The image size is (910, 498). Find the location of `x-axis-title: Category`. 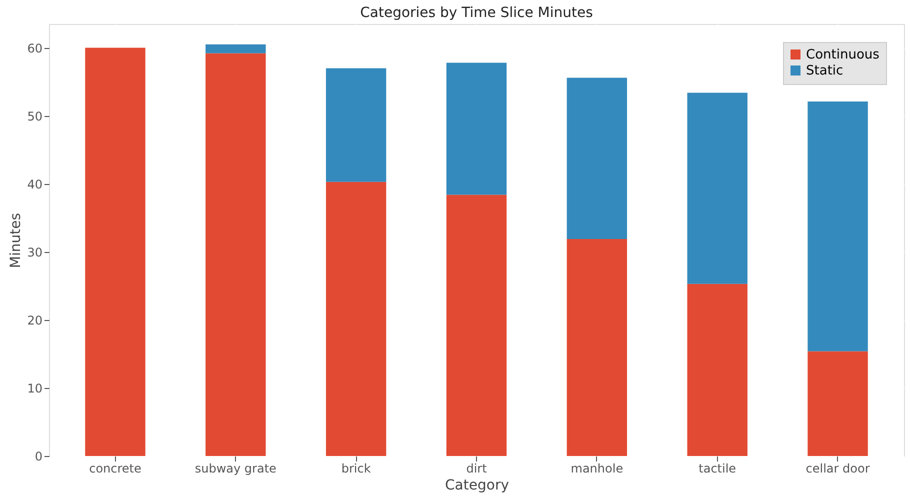

x-axis-title: Category is located at coordinates (477, 486).